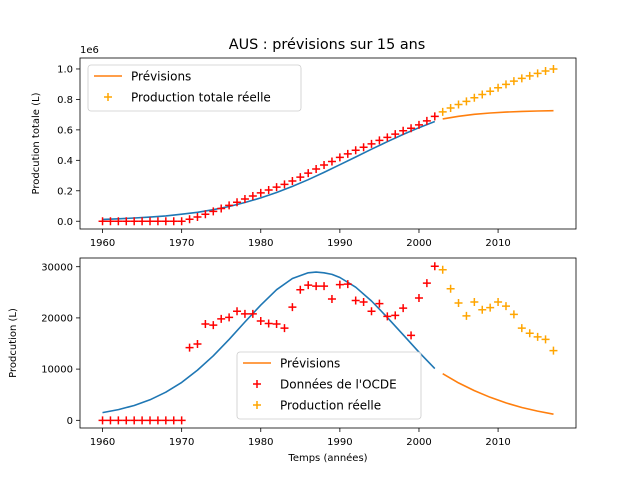 This screenshot has width=640, height=480. Describe the element at coordinates (257, 405) in the screenshot. I see `legend-swatch-marker` at that location.